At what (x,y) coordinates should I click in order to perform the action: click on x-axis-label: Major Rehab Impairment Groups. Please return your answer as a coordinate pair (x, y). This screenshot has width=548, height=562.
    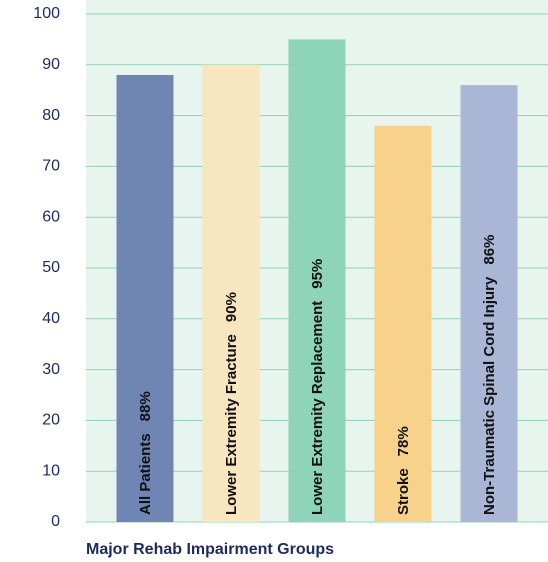
    Looking at the image, I should click on (210, 549).